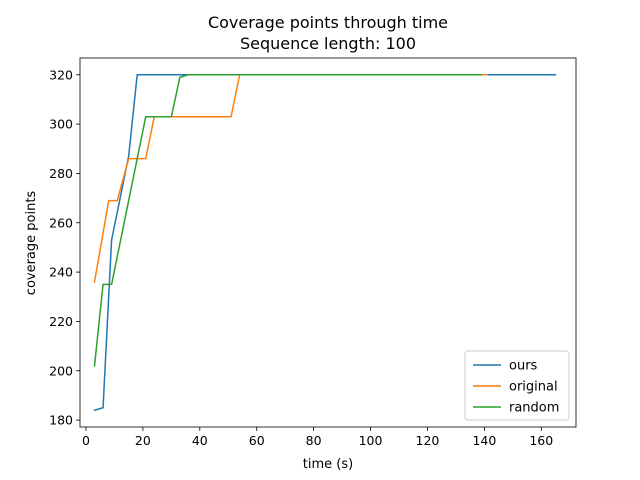 The width and height of the screenshot is (640, 480). Describe the element at coordinates (61, 222) in the screenshot. I see `y-tick-label: 260` at that location.